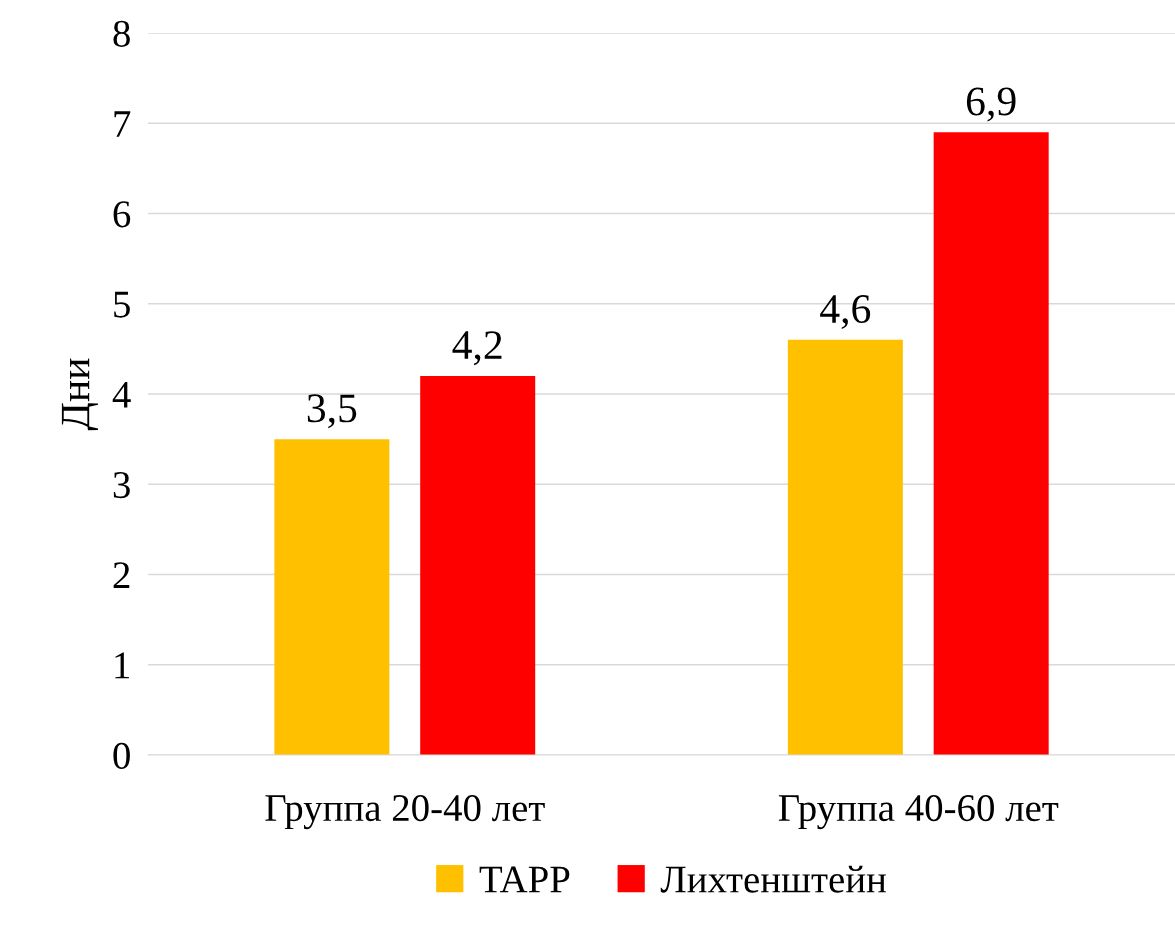  I want to click on data-label: 6,9, so click(991, 104).